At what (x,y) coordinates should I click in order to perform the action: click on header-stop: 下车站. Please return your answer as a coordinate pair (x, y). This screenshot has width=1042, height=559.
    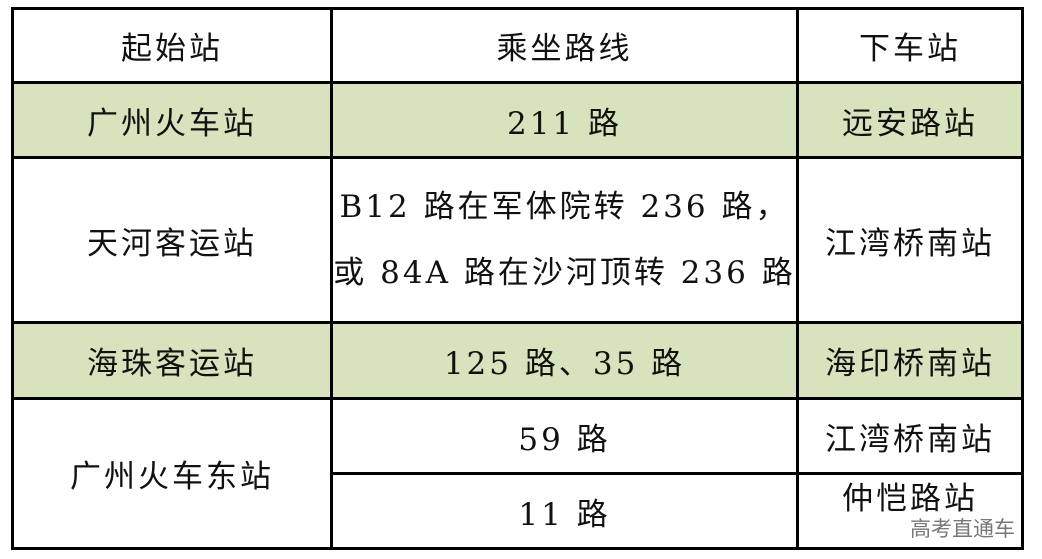
    Looking at the image, I should click on (910, 45).